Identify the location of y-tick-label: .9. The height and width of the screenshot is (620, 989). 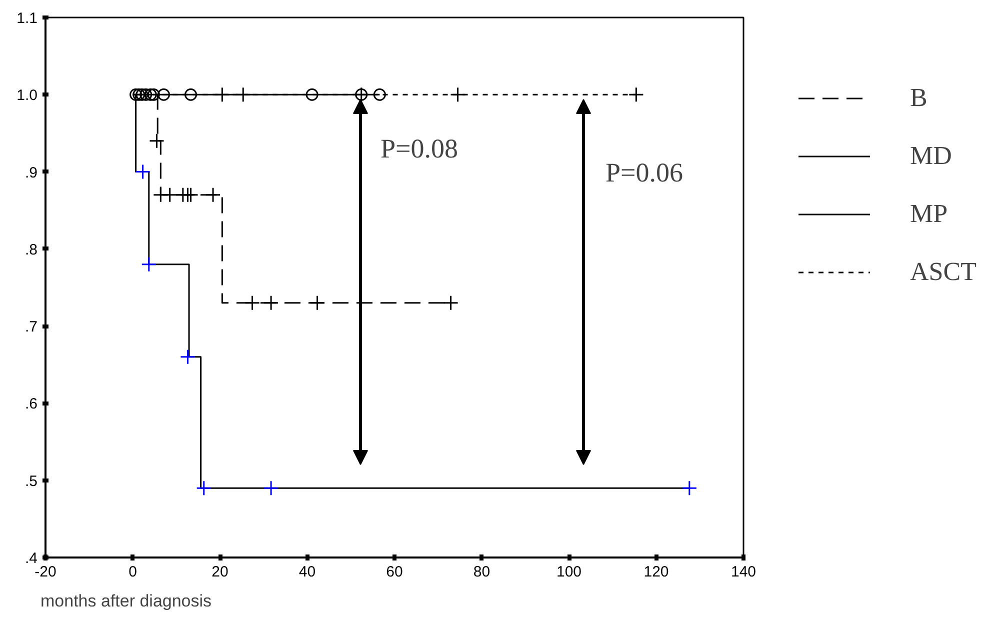
(31, 173).